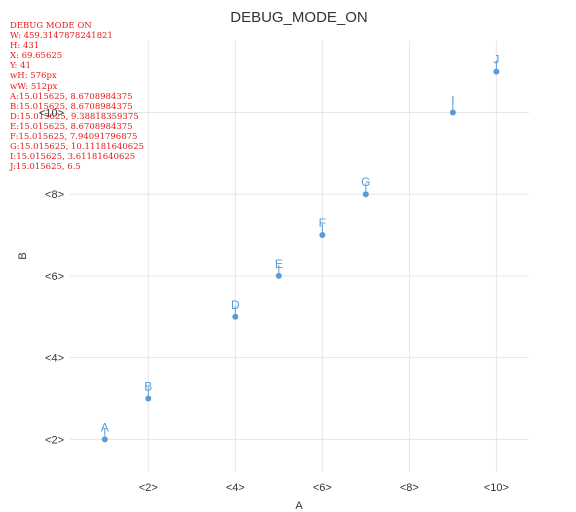 The width and height of the screenshot is (576, 512). What do you see at coordinates (278, 275) in the screenshot?
I see `data-point-e` at bounding box center [278, 275].